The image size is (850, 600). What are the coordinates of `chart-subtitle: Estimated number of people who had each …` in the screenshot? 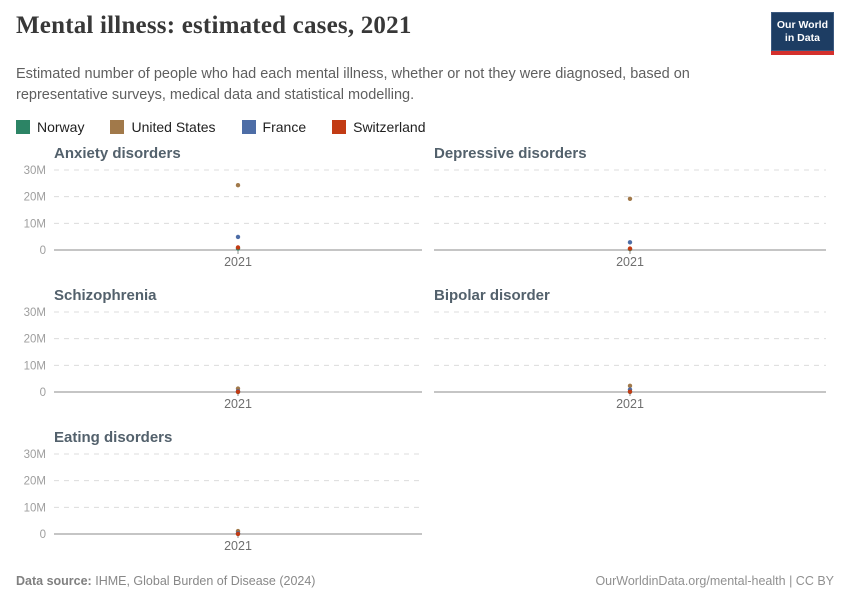 It's located at (353, 85).